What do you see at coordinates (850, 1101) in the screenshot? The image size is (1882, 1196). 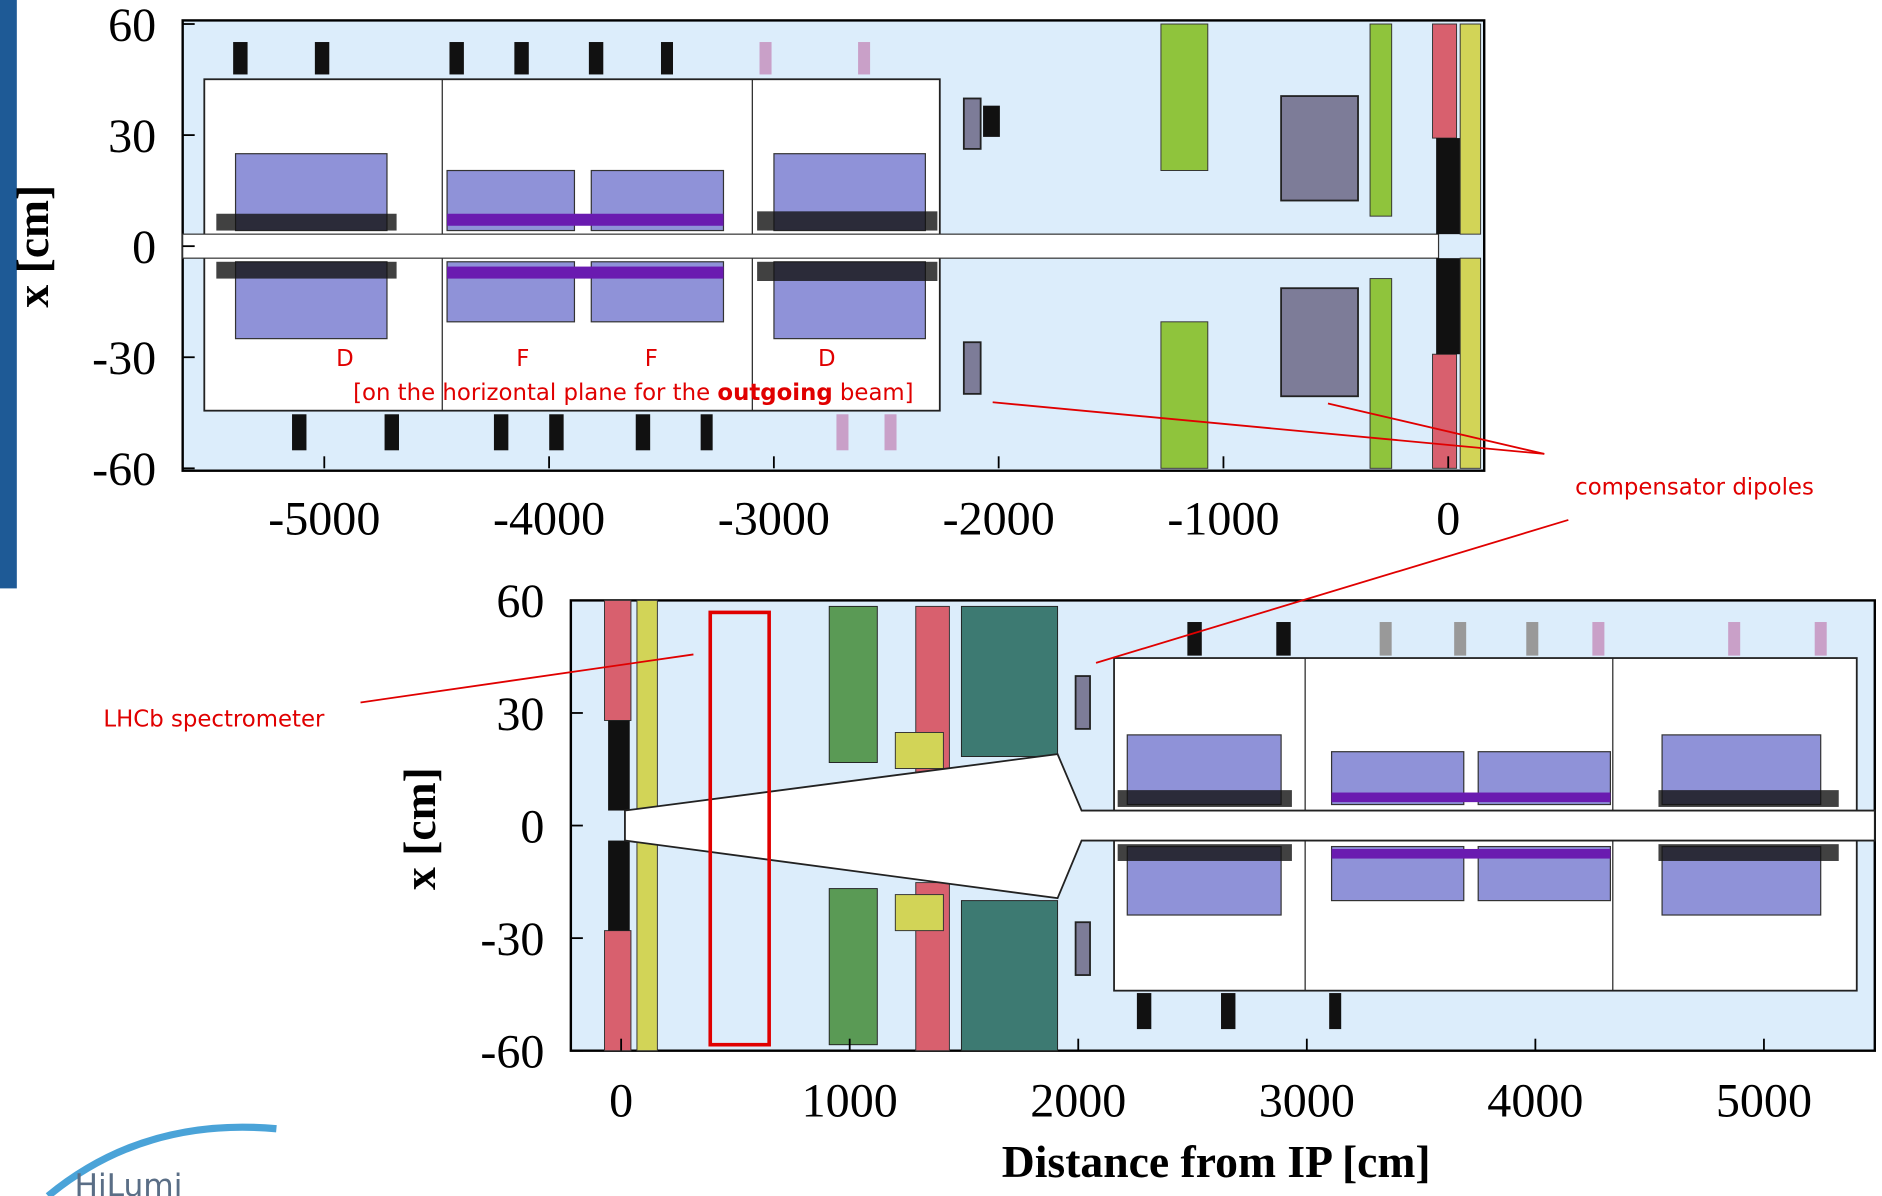 I see `x-tick-label: 1000` at bounding box center [850, 1101].